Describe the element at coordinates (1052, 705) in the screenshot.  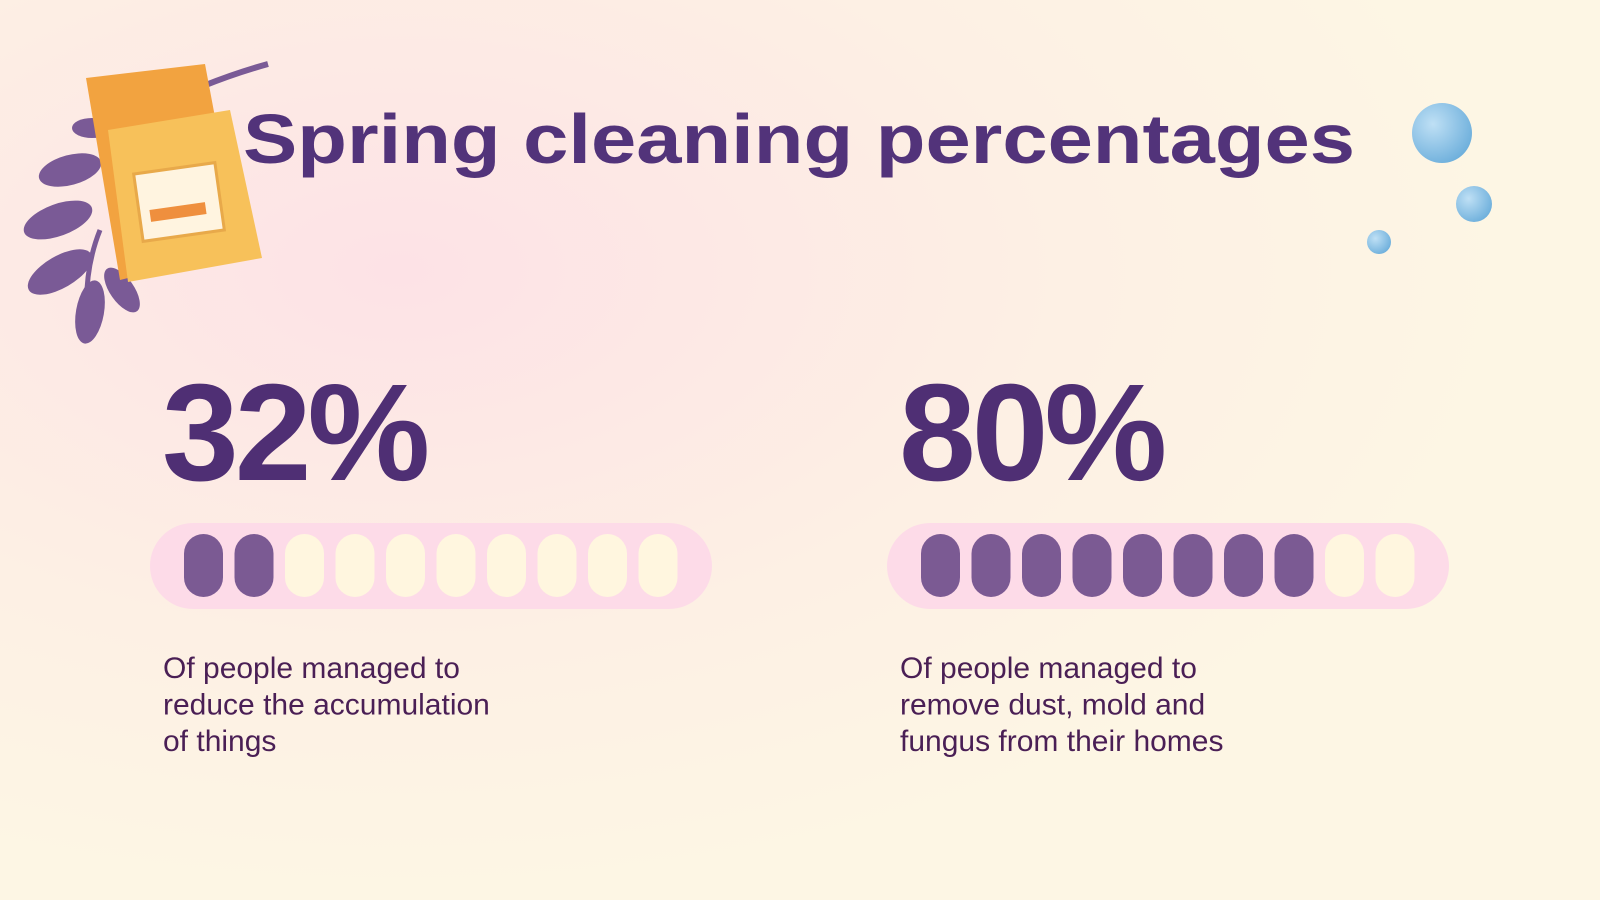
I see `stat-description: remove dust, mold and` at that location.